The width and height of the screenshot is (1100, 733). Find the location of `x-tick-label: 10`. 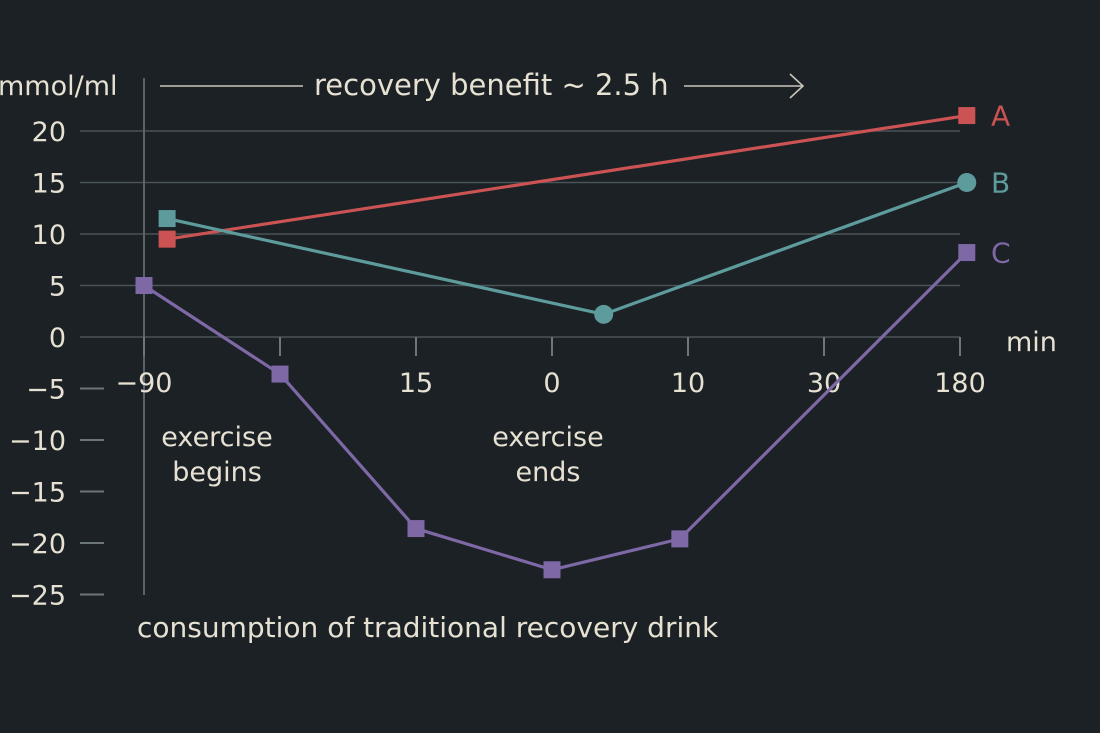

x-tick-label: 10 is located at coordinates (688, 383).